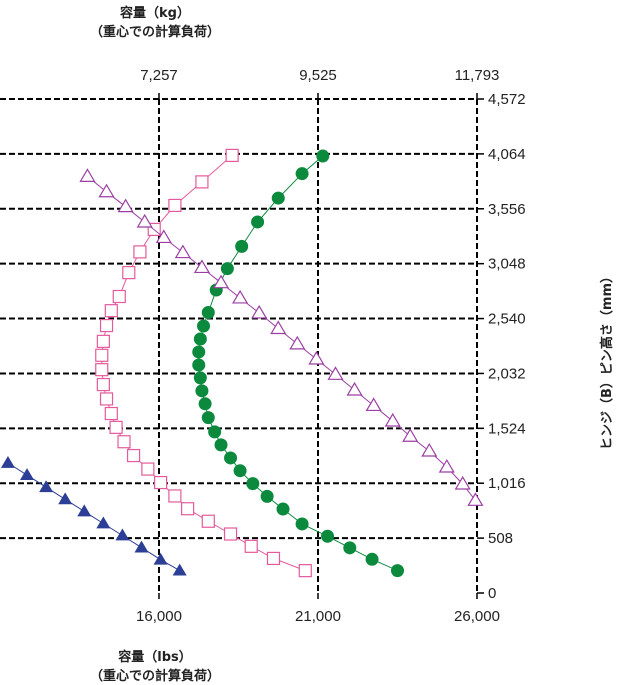 This screenshot has width=629, height=685. I want to click on top-tick-label: 9,525, so click(318, 75).